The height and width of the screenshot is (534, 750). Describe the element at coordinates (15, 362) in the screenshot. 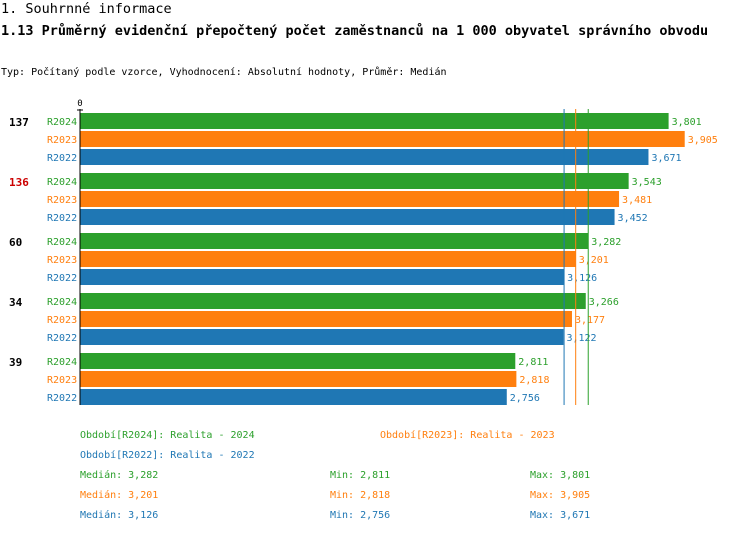

I see `group-label: 39` at that location.